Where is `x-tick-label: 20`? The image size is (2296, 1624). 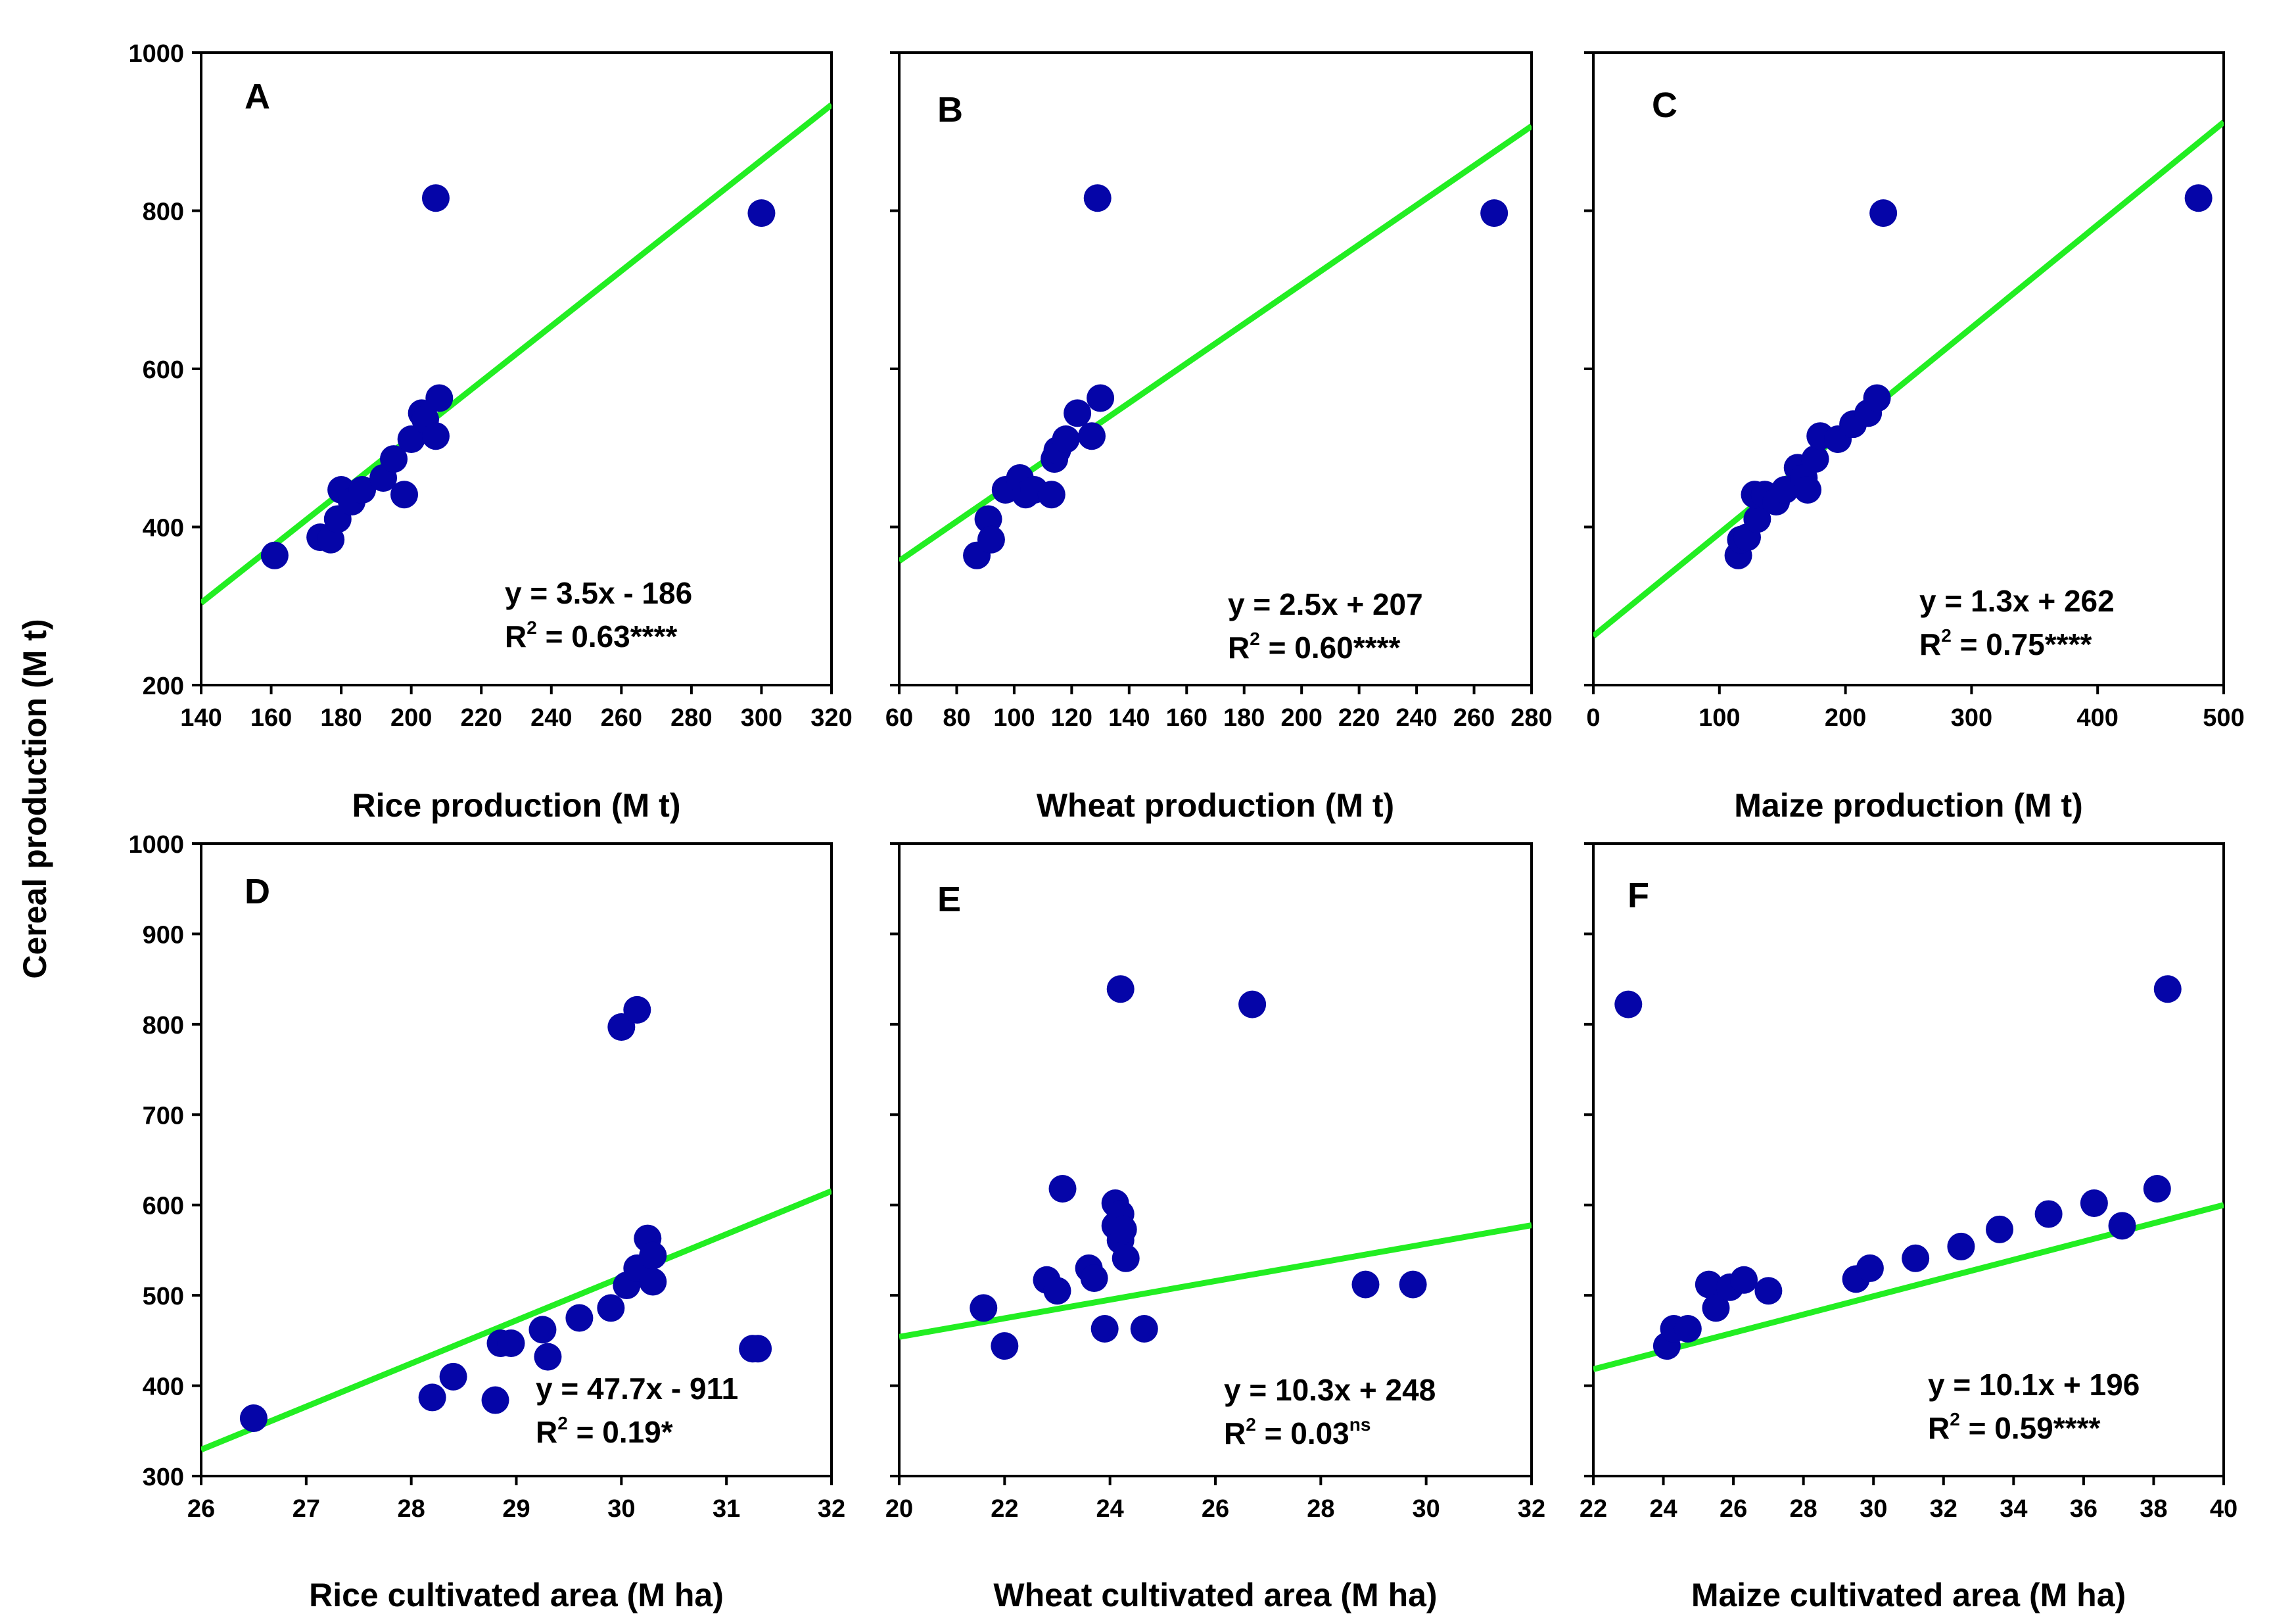
x-tick-label: 20 is located at coordinates (899, 1509).